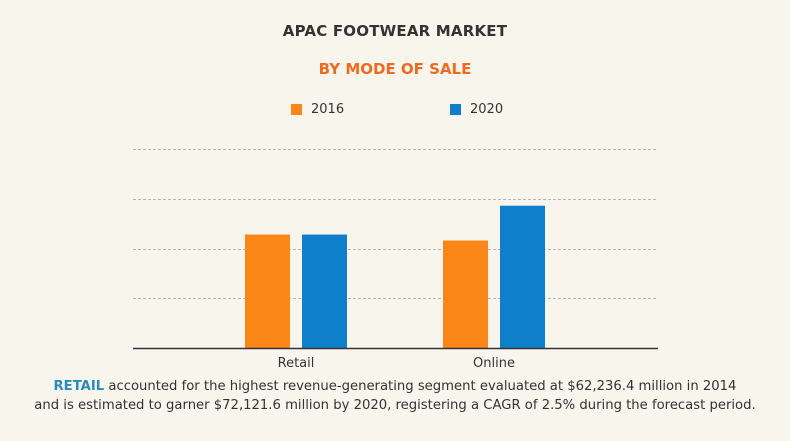 The width and height of the screenshot is (790, 441). What do you see at coordinates (487, 109) in the screenshot?
I see `legend-label-2020: 2020` at bounding box center [487, 109].